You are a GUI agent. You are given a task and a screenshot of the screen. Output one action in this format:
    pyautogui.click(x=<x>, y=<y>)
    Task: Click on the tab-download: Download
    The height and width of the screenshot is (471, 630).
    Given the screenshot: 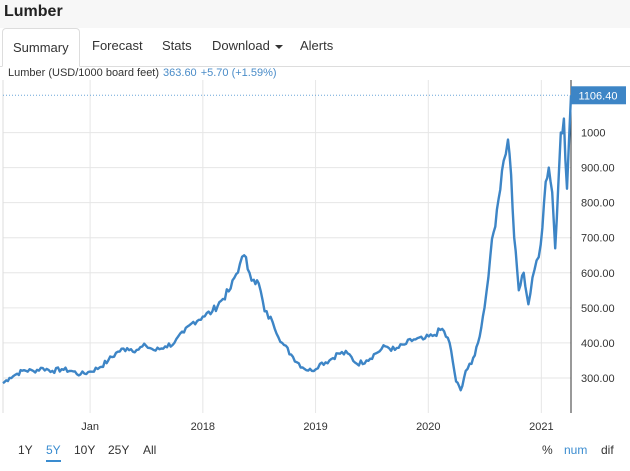 What is the action you would take?
    pyautogui.click(x=247, y=45)
    